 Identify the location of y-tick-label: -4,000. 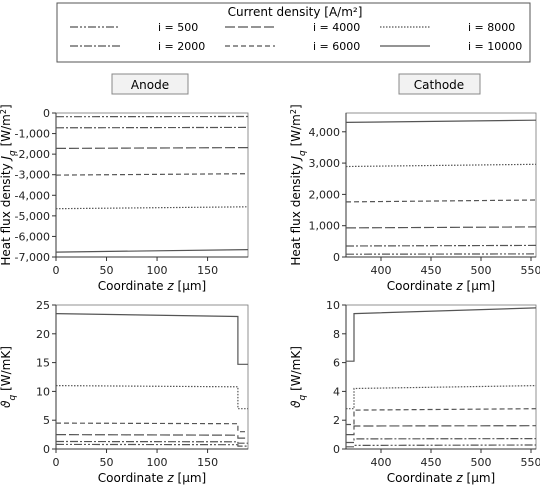
(32, 195).